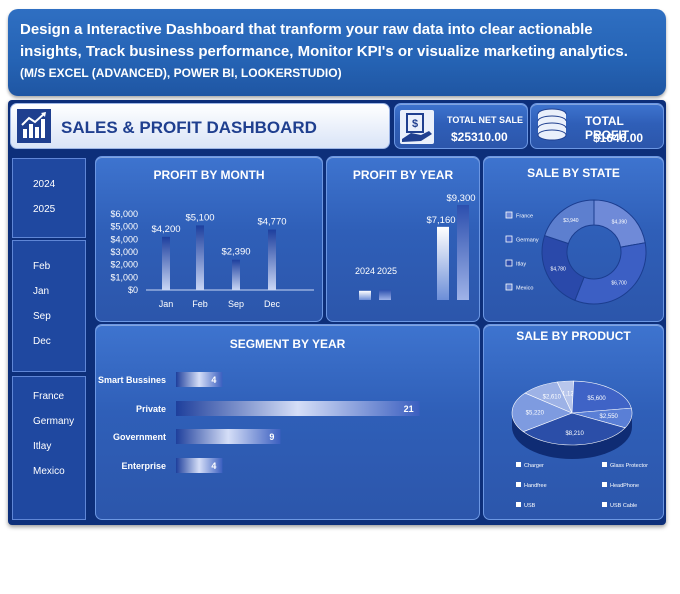 This screenshot has width=680, height=594. What do you see at coordinates (236, 304) in the screenshot?
I see `x-tick-label: Sep` at bounding box center [236, 304].